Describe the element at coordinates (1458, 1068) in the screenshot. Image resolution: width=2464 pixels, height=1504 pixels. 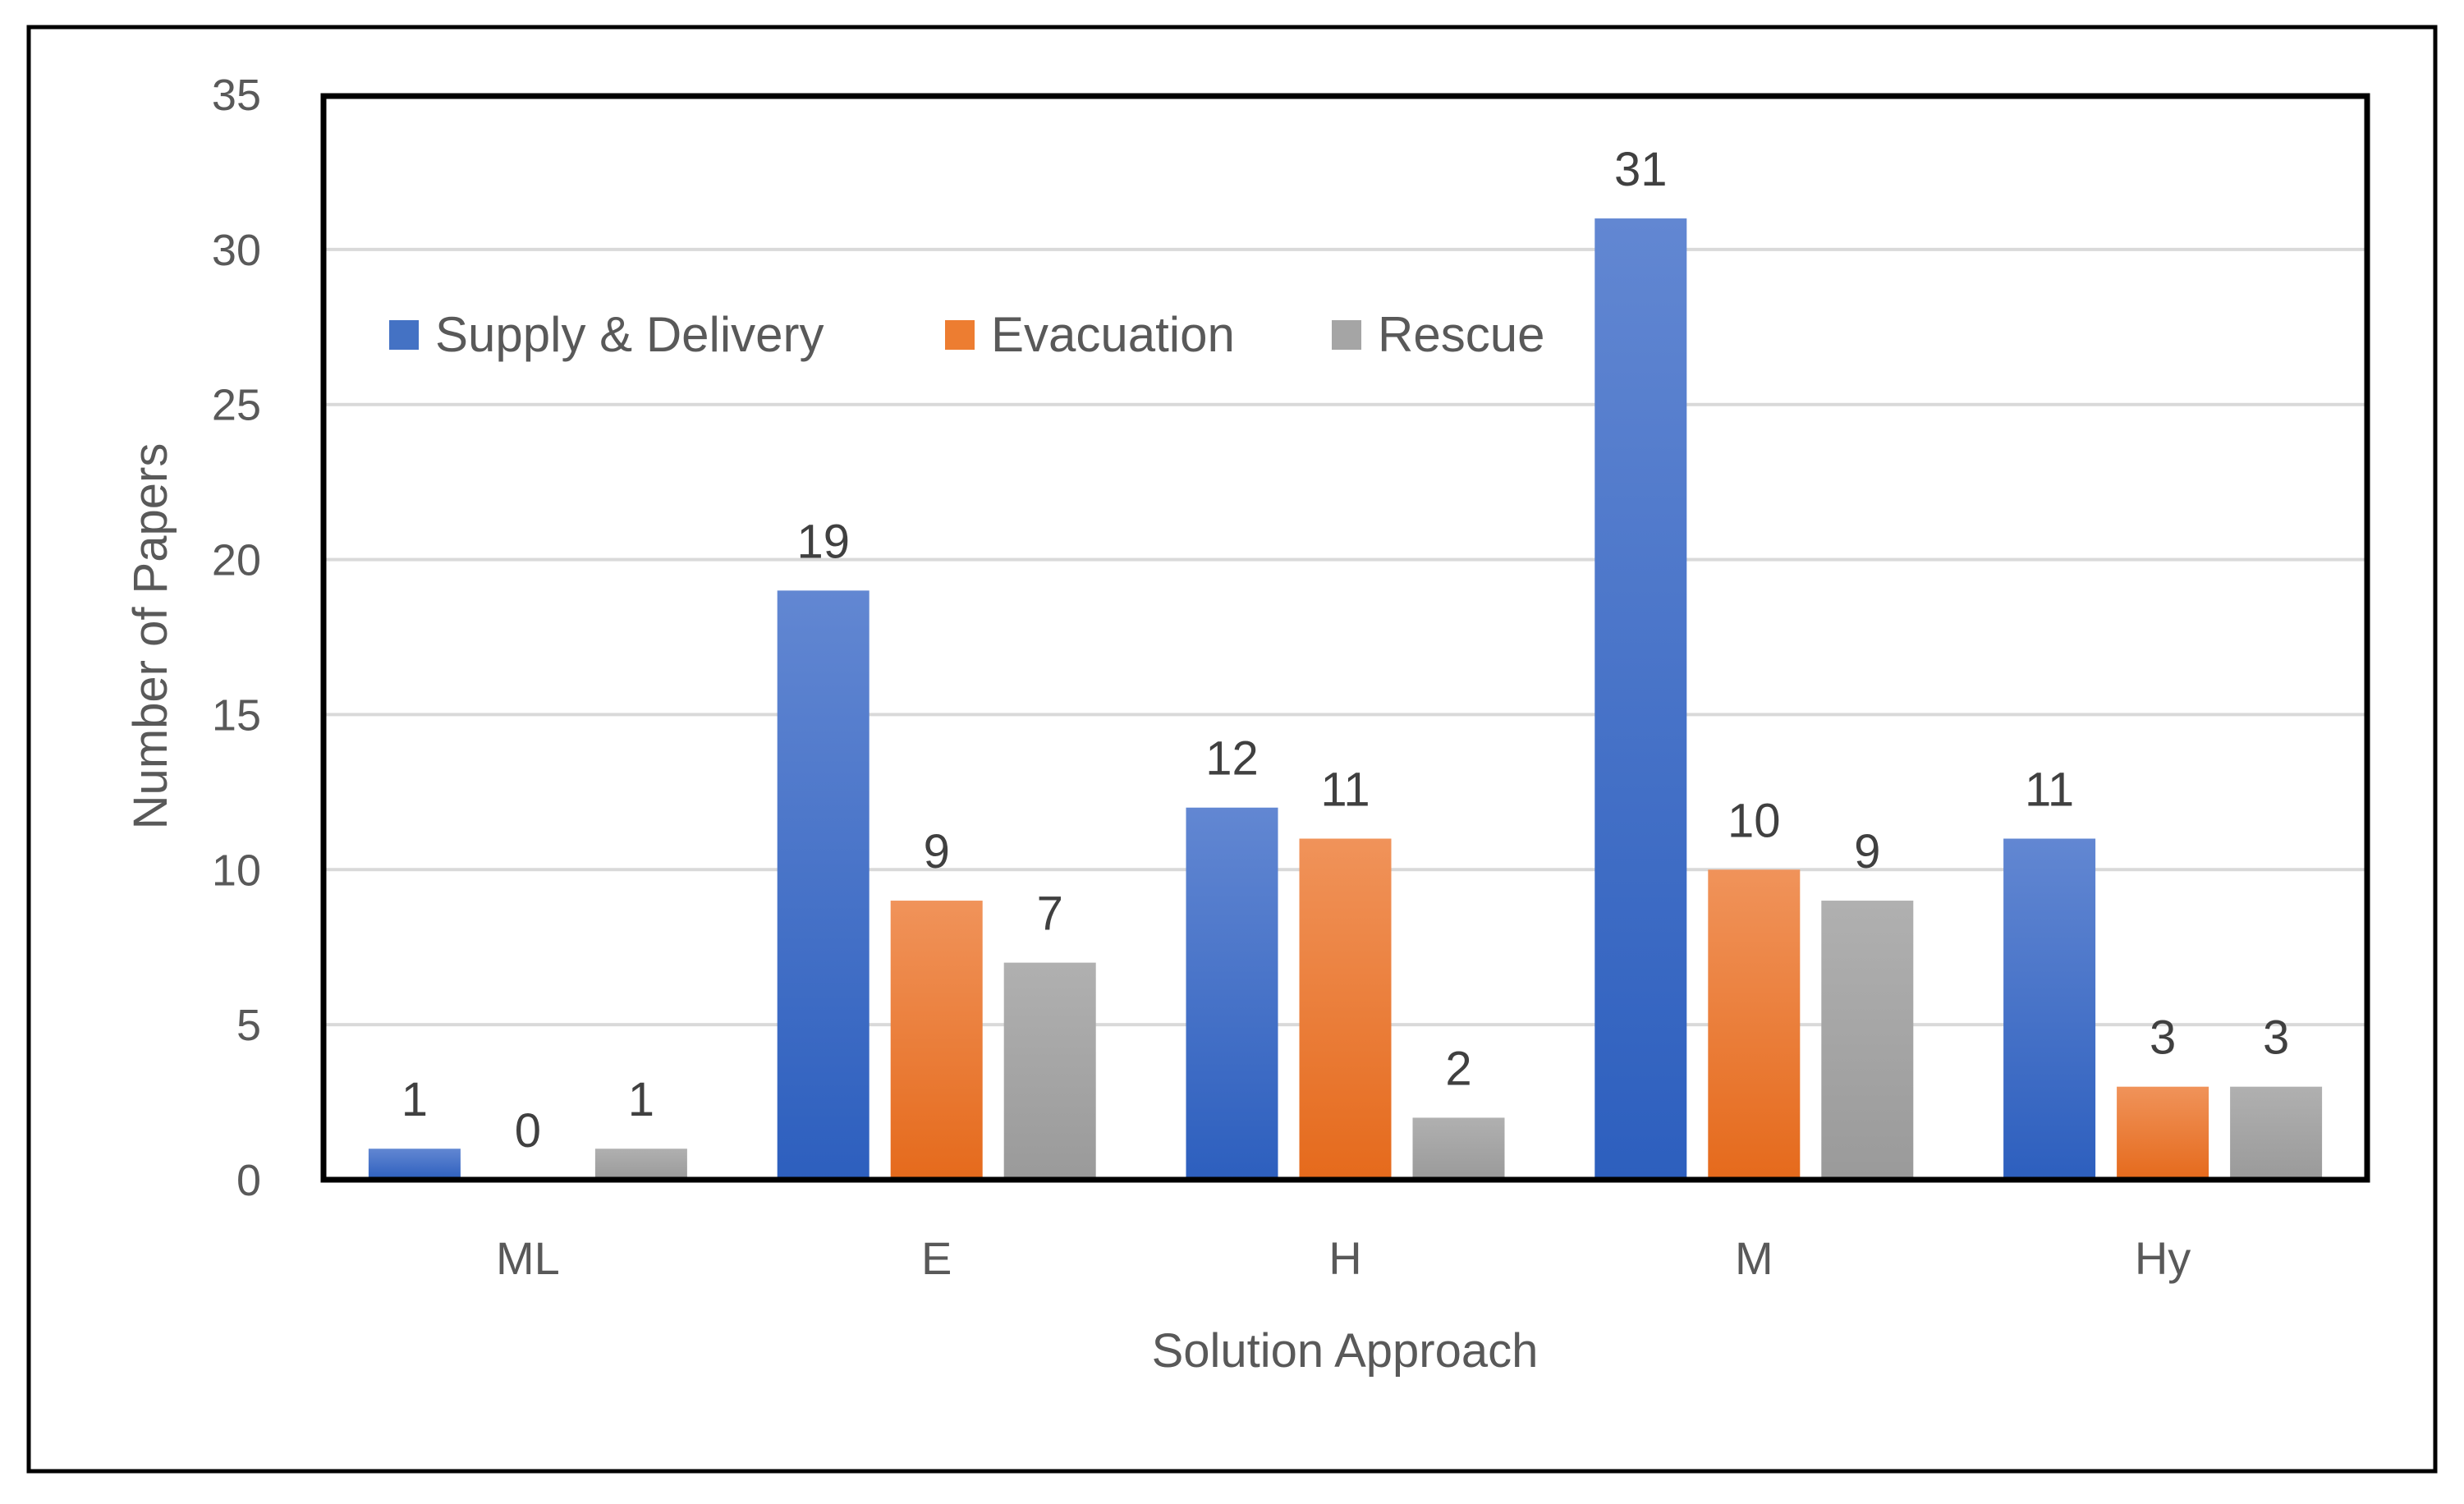
I see `data-label: 2` at that location.